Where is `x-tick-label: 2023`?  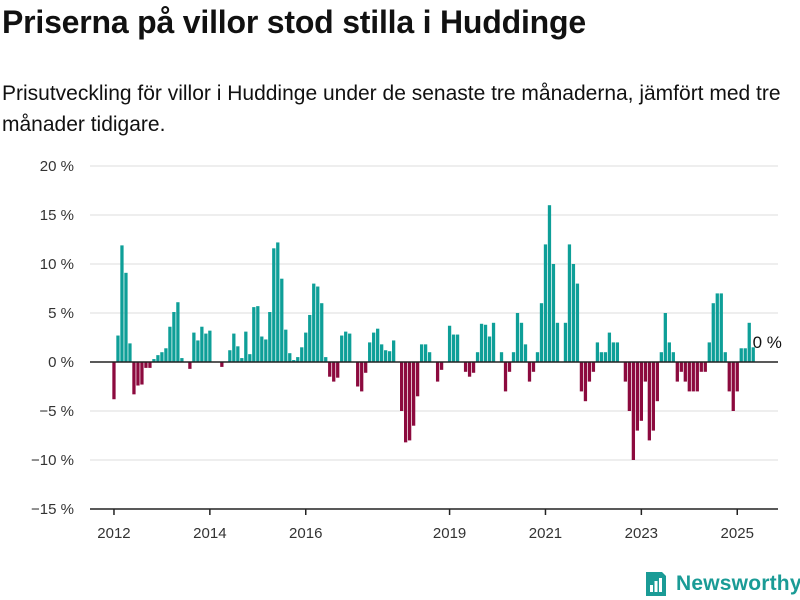 x-tick-label: 2023 is located at coordinates (641, 533).